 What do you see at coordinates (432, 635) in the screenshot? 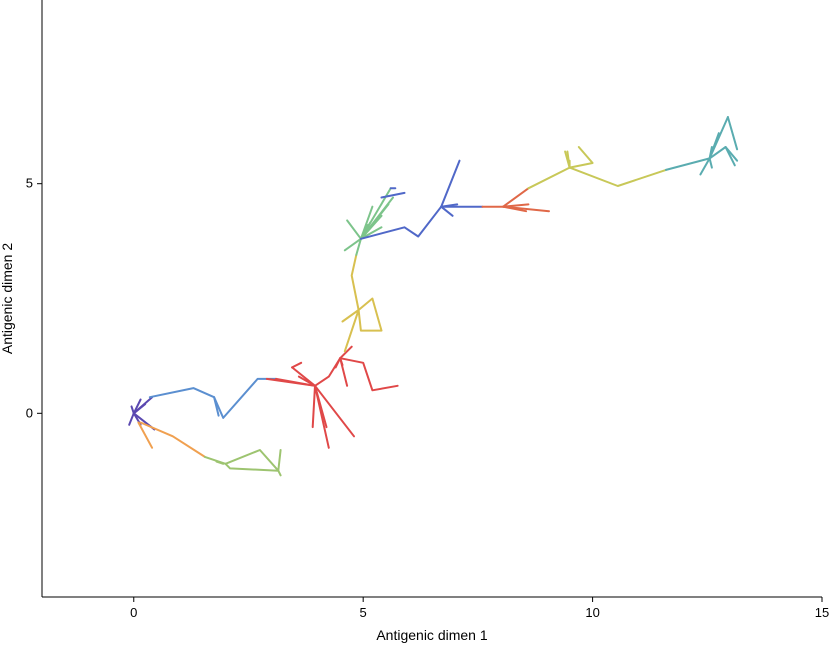
I see `x-axis-title: Antigenic dimen 1` at bounding box center [432, 635].